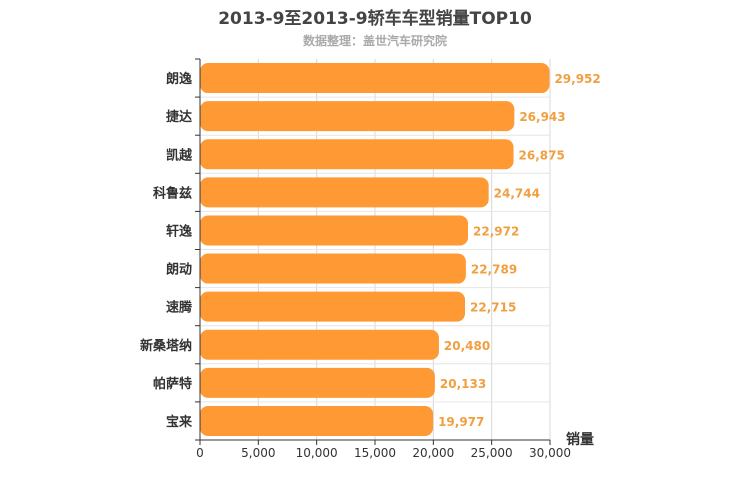 The image size is (750, 500). I want to click on category-label: 朗逸, so click(179, 79).